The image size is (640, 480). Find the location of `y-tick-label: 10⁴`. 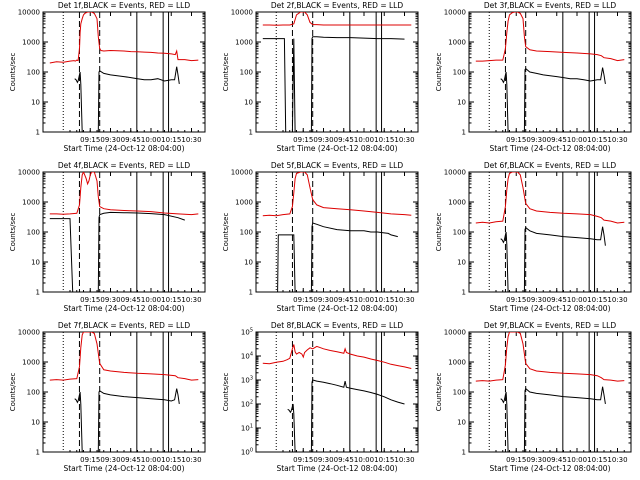

y-tick-label: 10⁴ is located at coordinates (247, 356).